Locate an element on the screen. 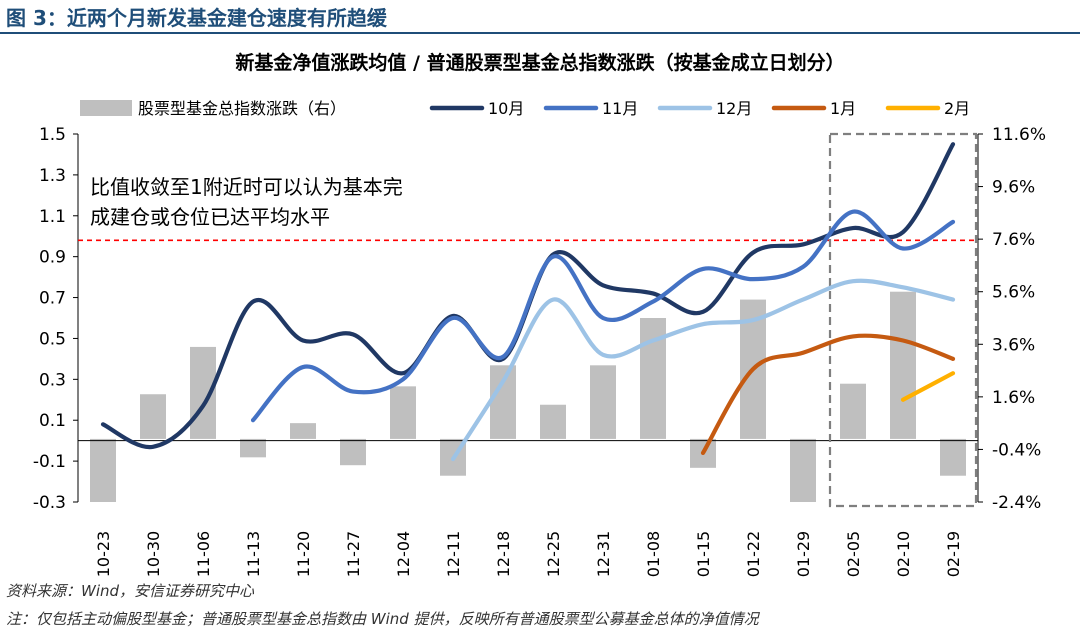 The image size is (1080, 636). left-tick-label: 0.5 is located at coordinates (52, 339).